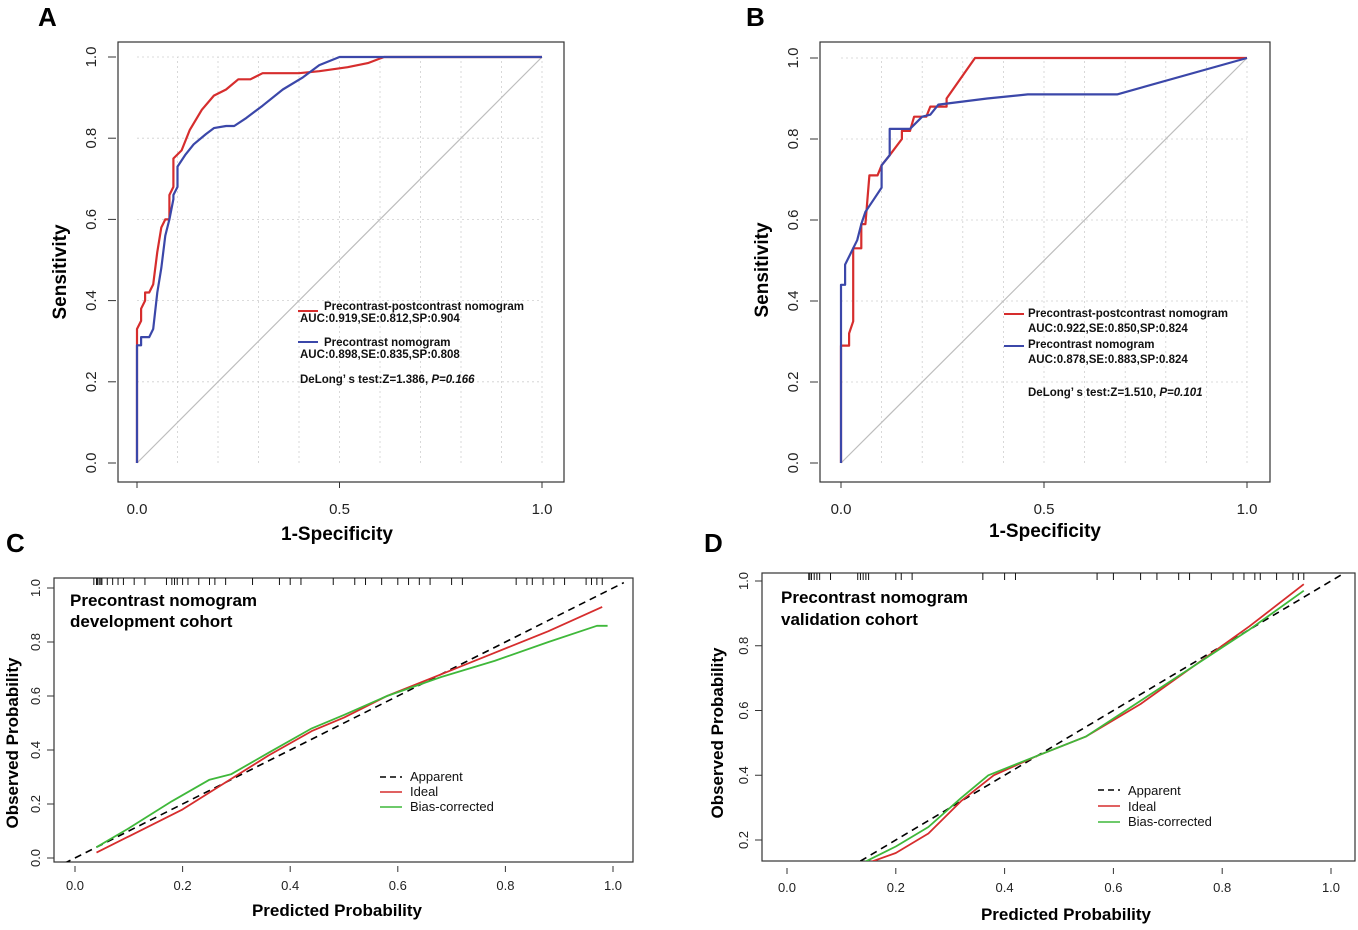 The image size is (1358, 930). I want to click on panel-b-x-tick-label-2: 1.0, so click(1247, 509).